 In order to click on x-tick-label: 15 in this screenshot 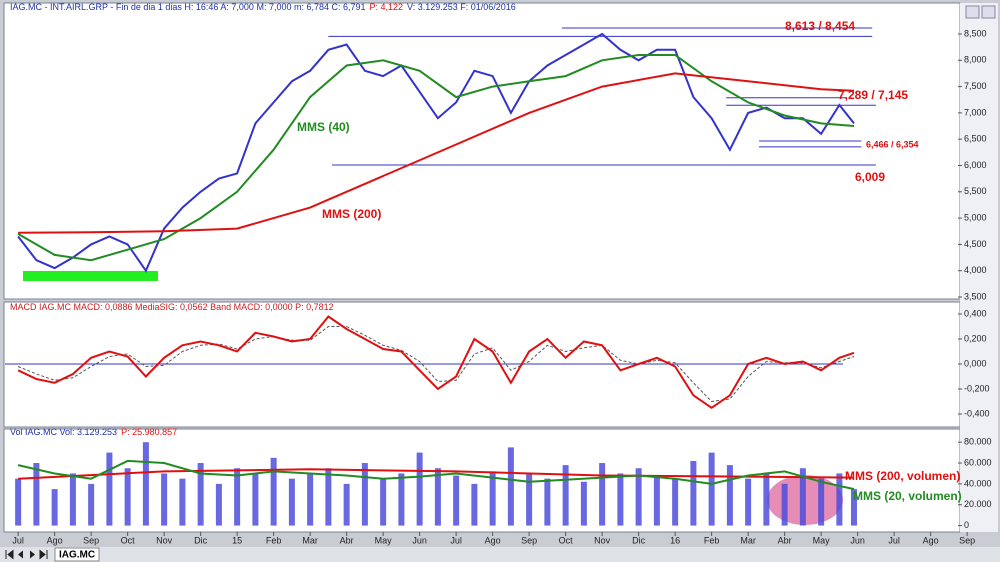, I will do `click(237, 540)`.